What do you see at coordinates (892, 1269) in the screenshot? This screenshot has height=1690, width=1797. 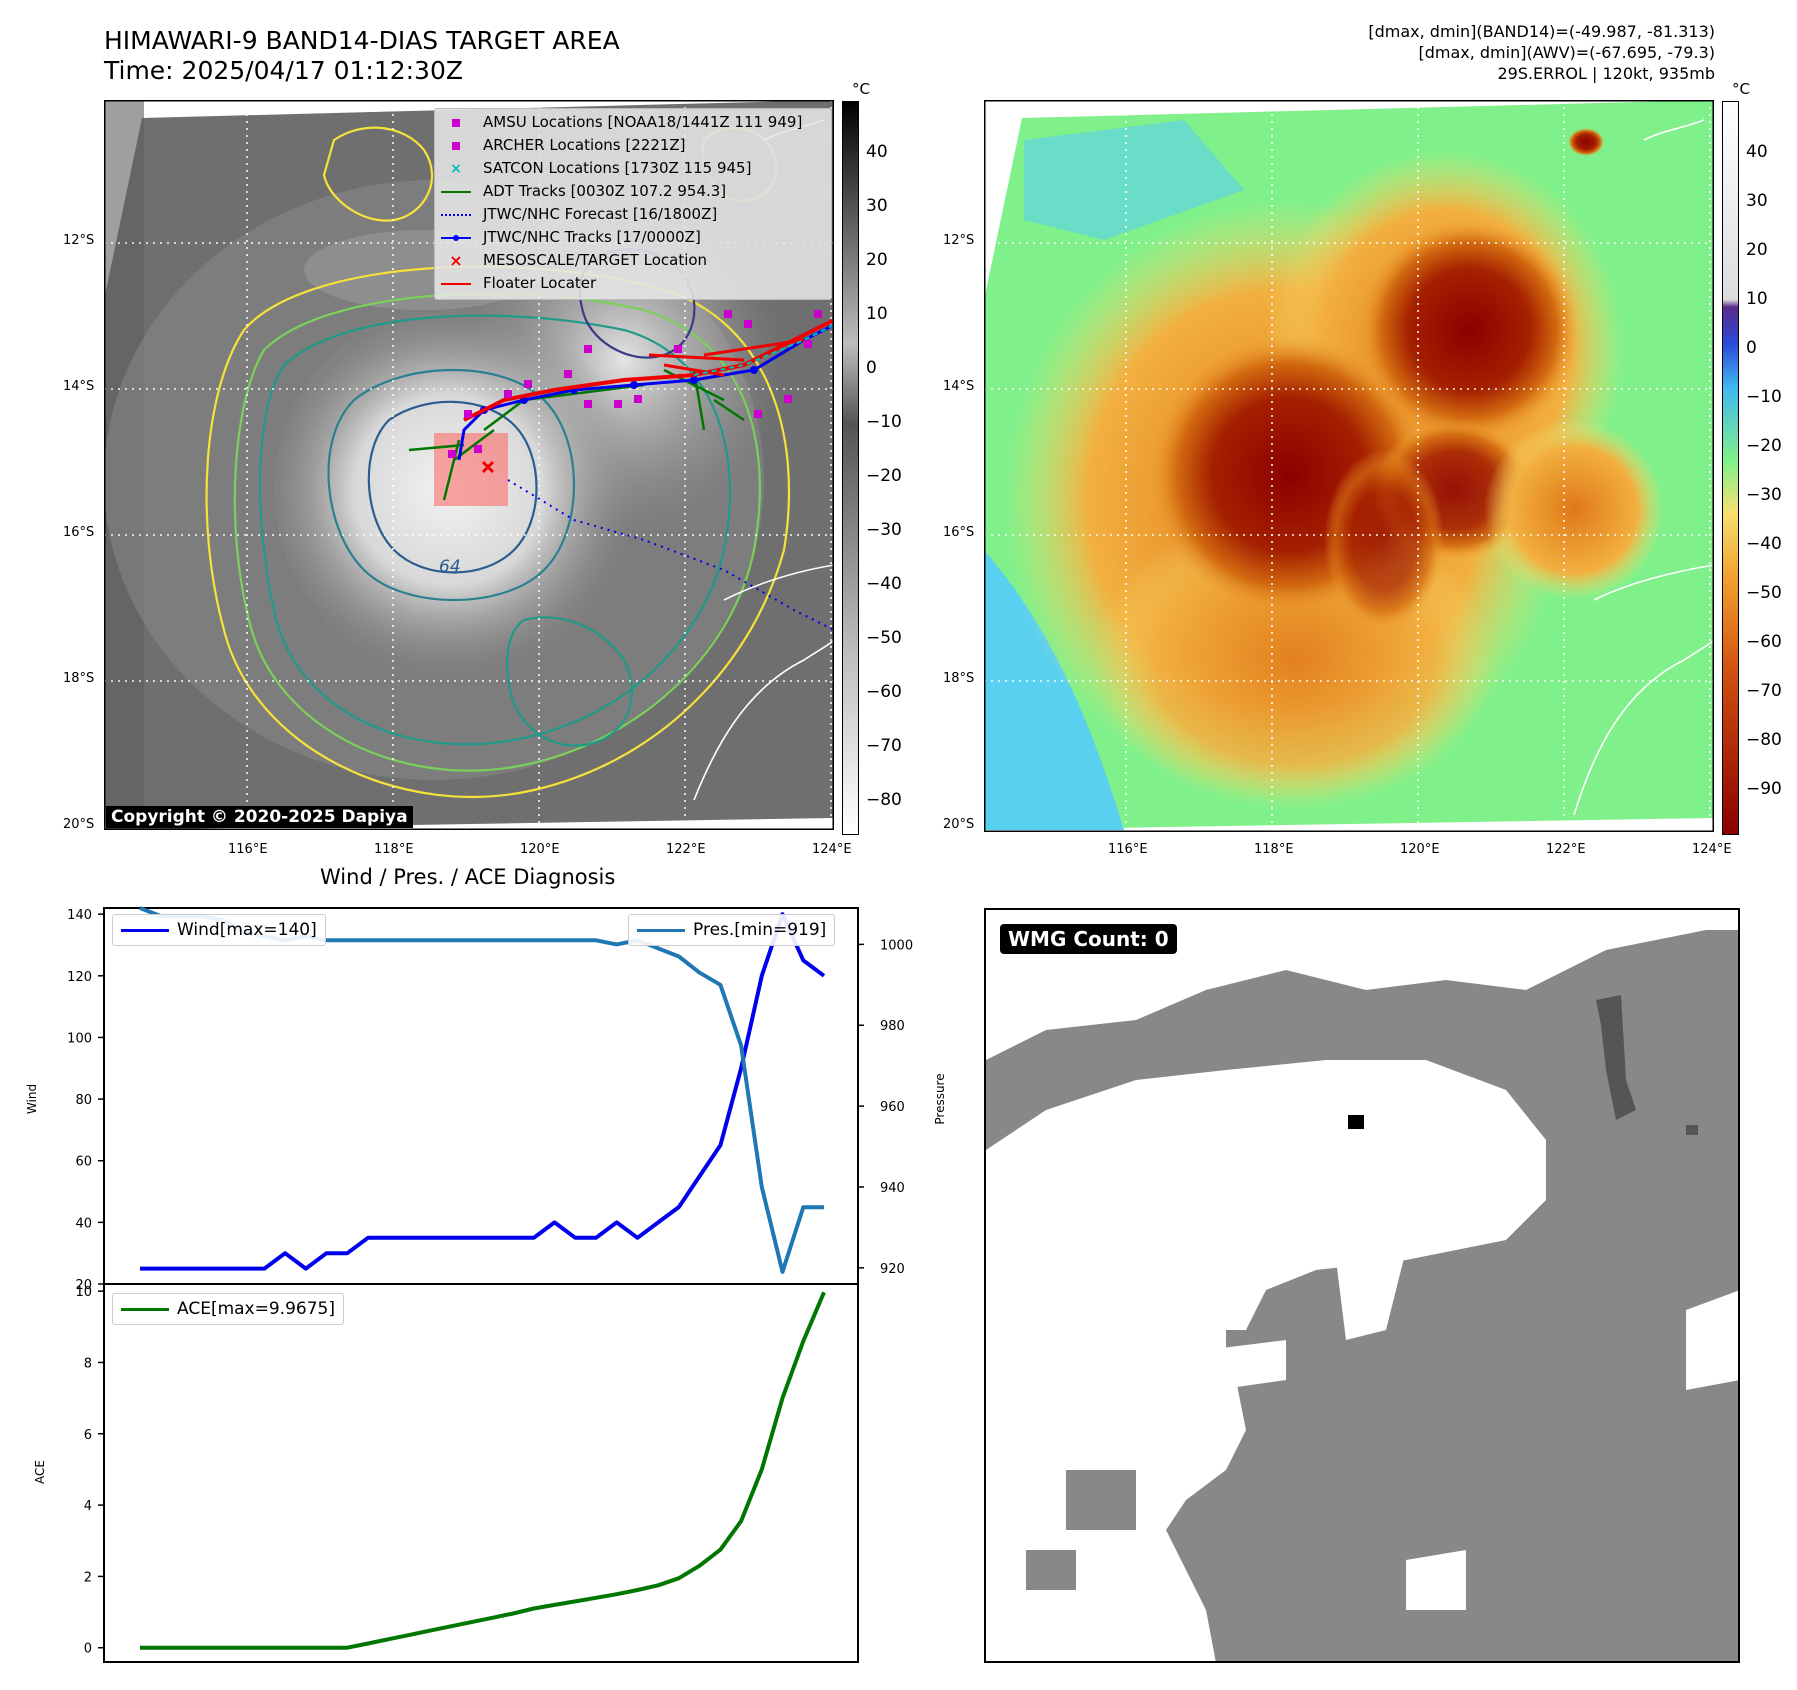 I see `y-right-tick-label: 920` at bounding box center [892, 1269].